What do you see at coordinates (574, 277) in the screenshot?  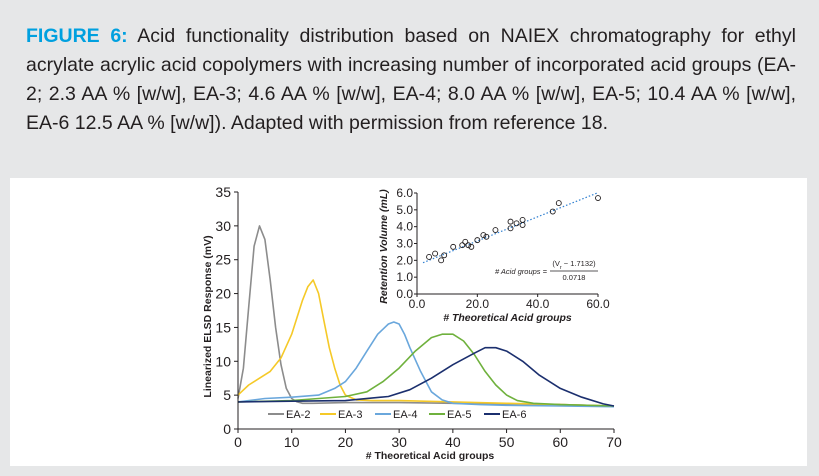 I see `equation-denominator: 0.0718` at bounding box center [574, 277].